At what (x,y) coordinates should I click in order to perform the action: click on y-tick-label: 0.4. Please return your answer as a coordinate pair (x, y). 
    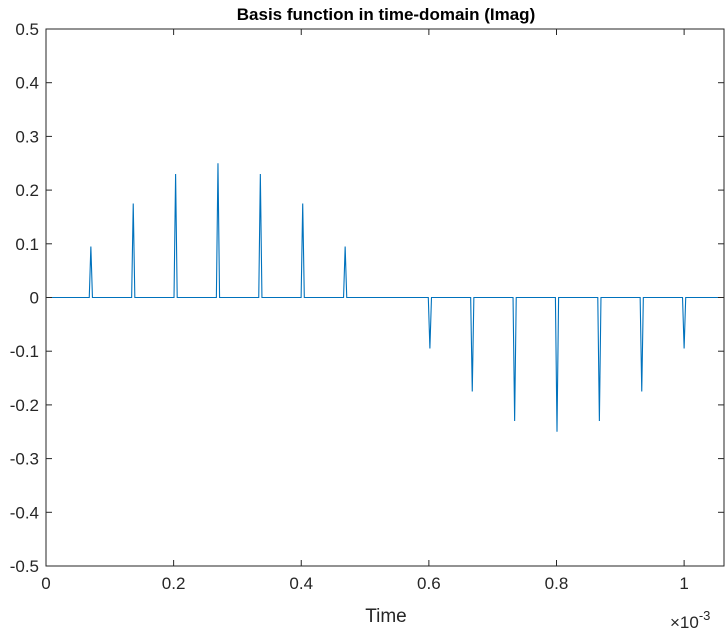
    Looking at the image, I should click on (27, 83).